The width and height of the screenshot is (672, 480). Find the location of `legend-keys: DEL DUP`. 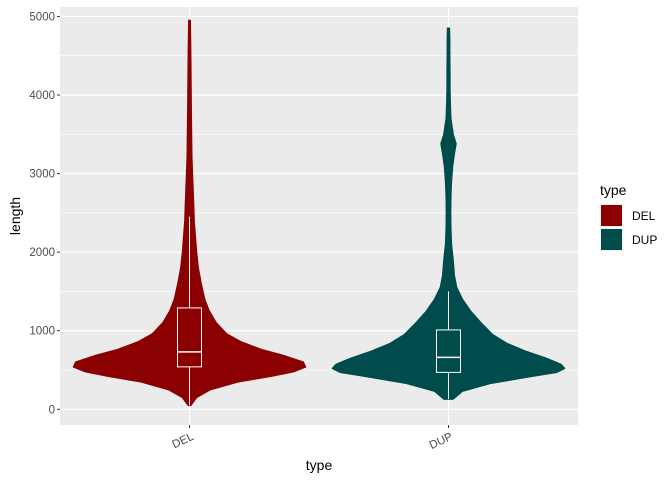

legend-keys: DEL DUP is located at coordinates (628, 227).